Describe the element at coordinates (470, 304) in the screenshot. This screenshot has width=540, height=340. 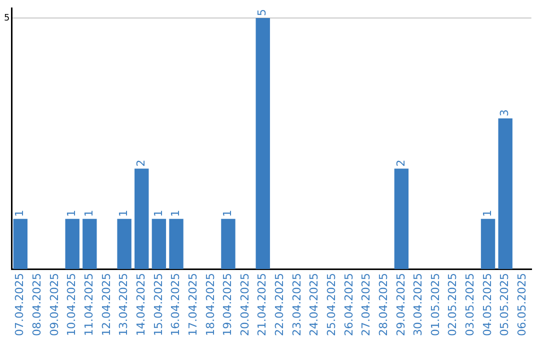
I see `x-tick-label: 03.05.2025` at that location.